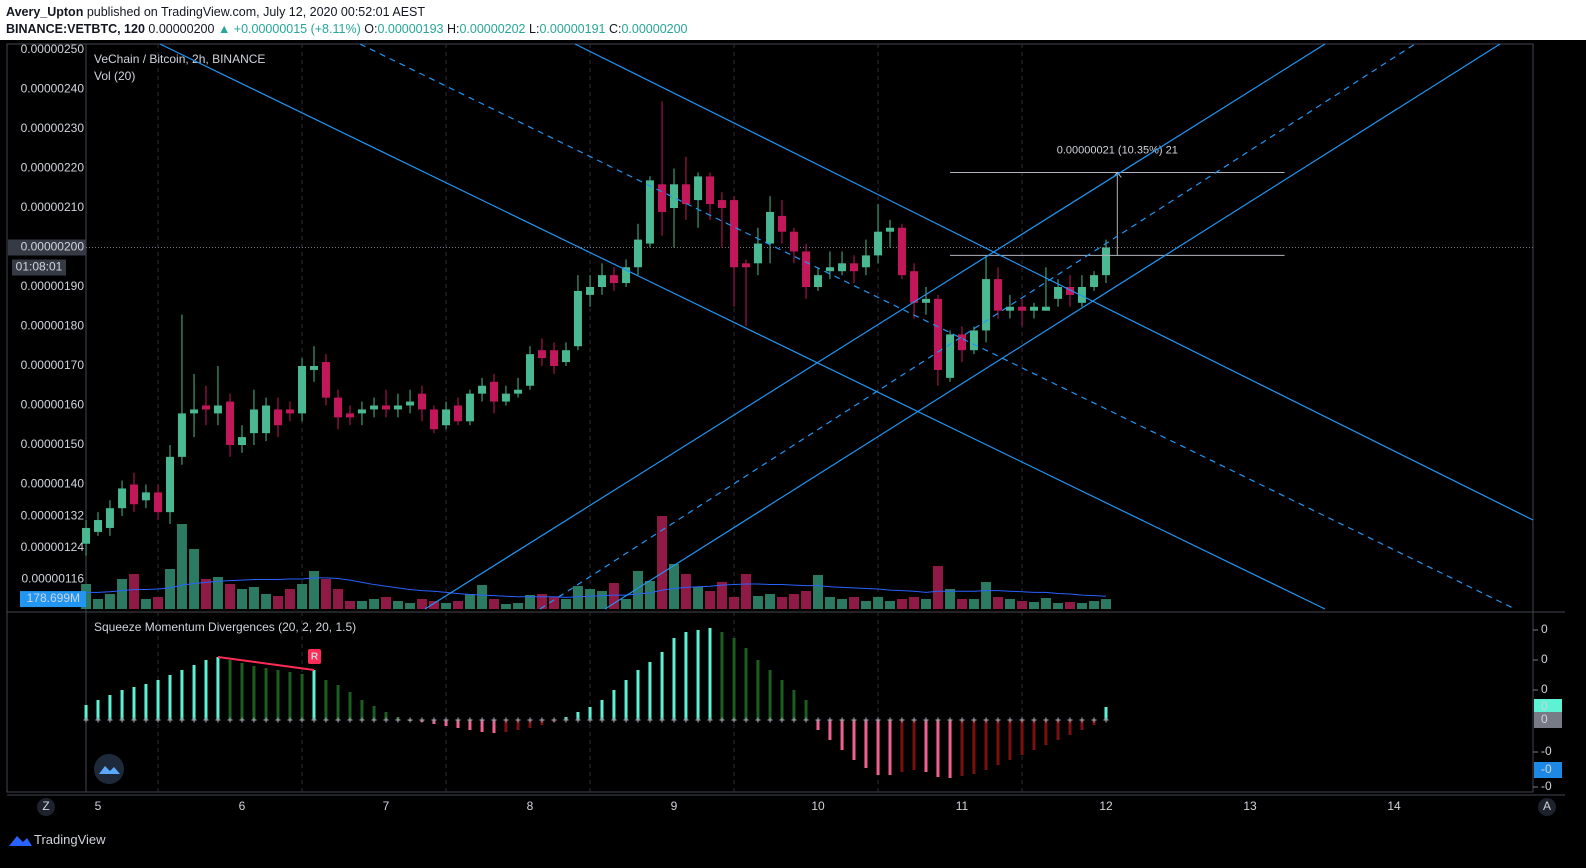 Image resolution: width=1586 pixels, height=868 pixels. Describe the element at coordinates (109, 769) in the screenshot. I see `logo-badge` at that location.